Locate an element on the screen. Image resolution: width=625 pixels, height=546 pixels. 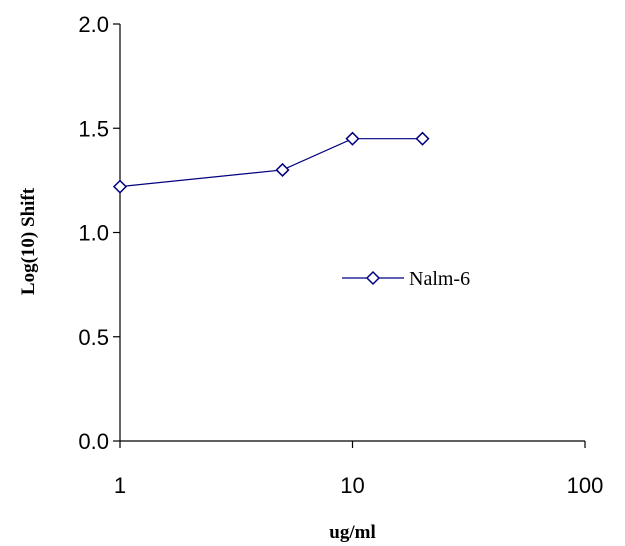
x-tick-label: 10 is located at coordinates (352, 485).